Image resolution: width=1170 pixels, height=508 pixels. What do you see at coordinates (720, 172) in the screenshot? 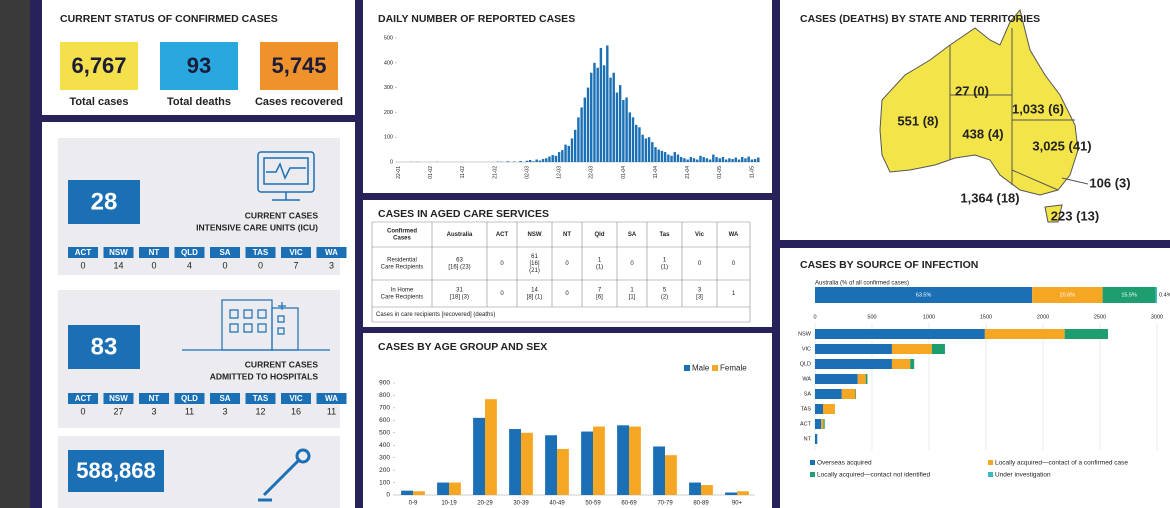
I see `x-tick-label: 01-05` at bounding box center [720, 172].